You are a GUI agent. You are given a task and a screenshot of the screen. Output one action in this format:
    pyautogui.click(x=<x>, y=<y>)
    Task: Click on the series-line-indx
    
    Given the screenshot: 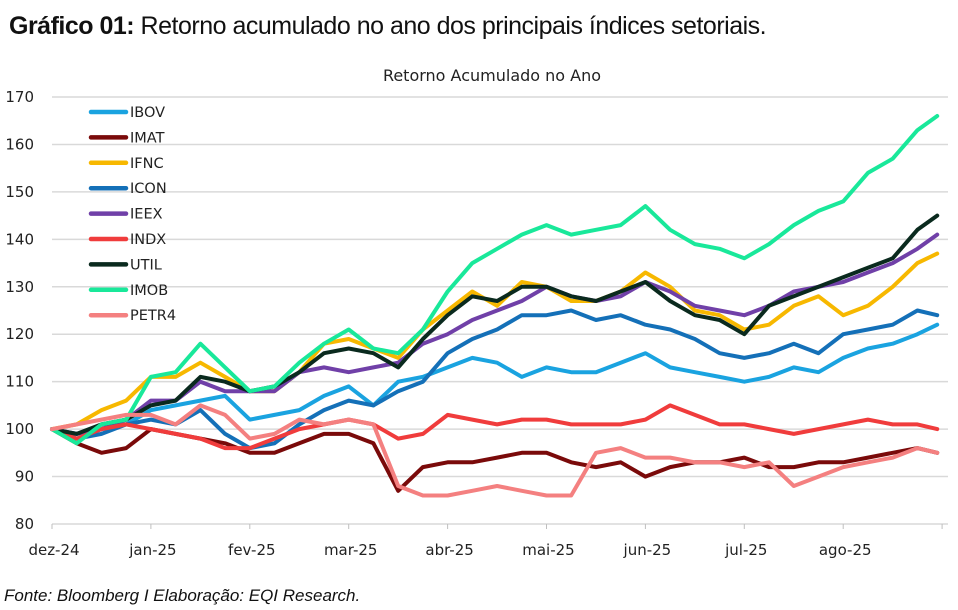 What is the action you would take?
    pyautogui.click(x=495, y=427)
    